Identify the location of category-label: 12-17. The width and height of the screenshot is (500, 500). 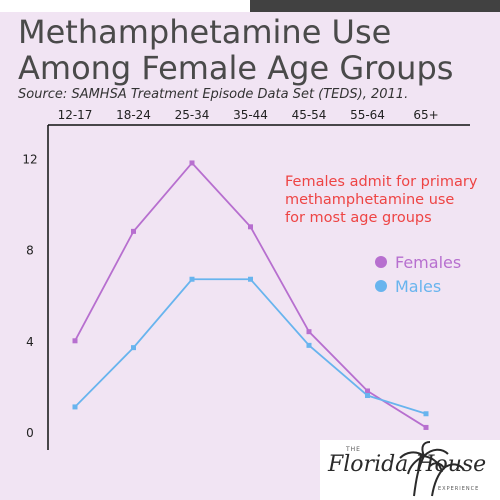
(75, 115).